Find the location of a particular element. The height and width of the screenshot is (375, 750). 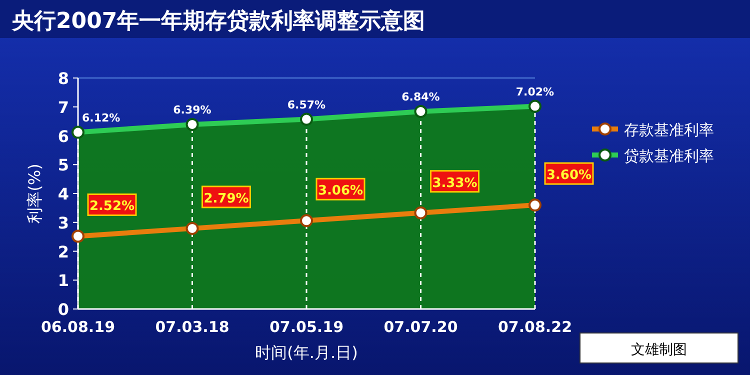

data-label: 2.79% is located at coordinates (226, 198).